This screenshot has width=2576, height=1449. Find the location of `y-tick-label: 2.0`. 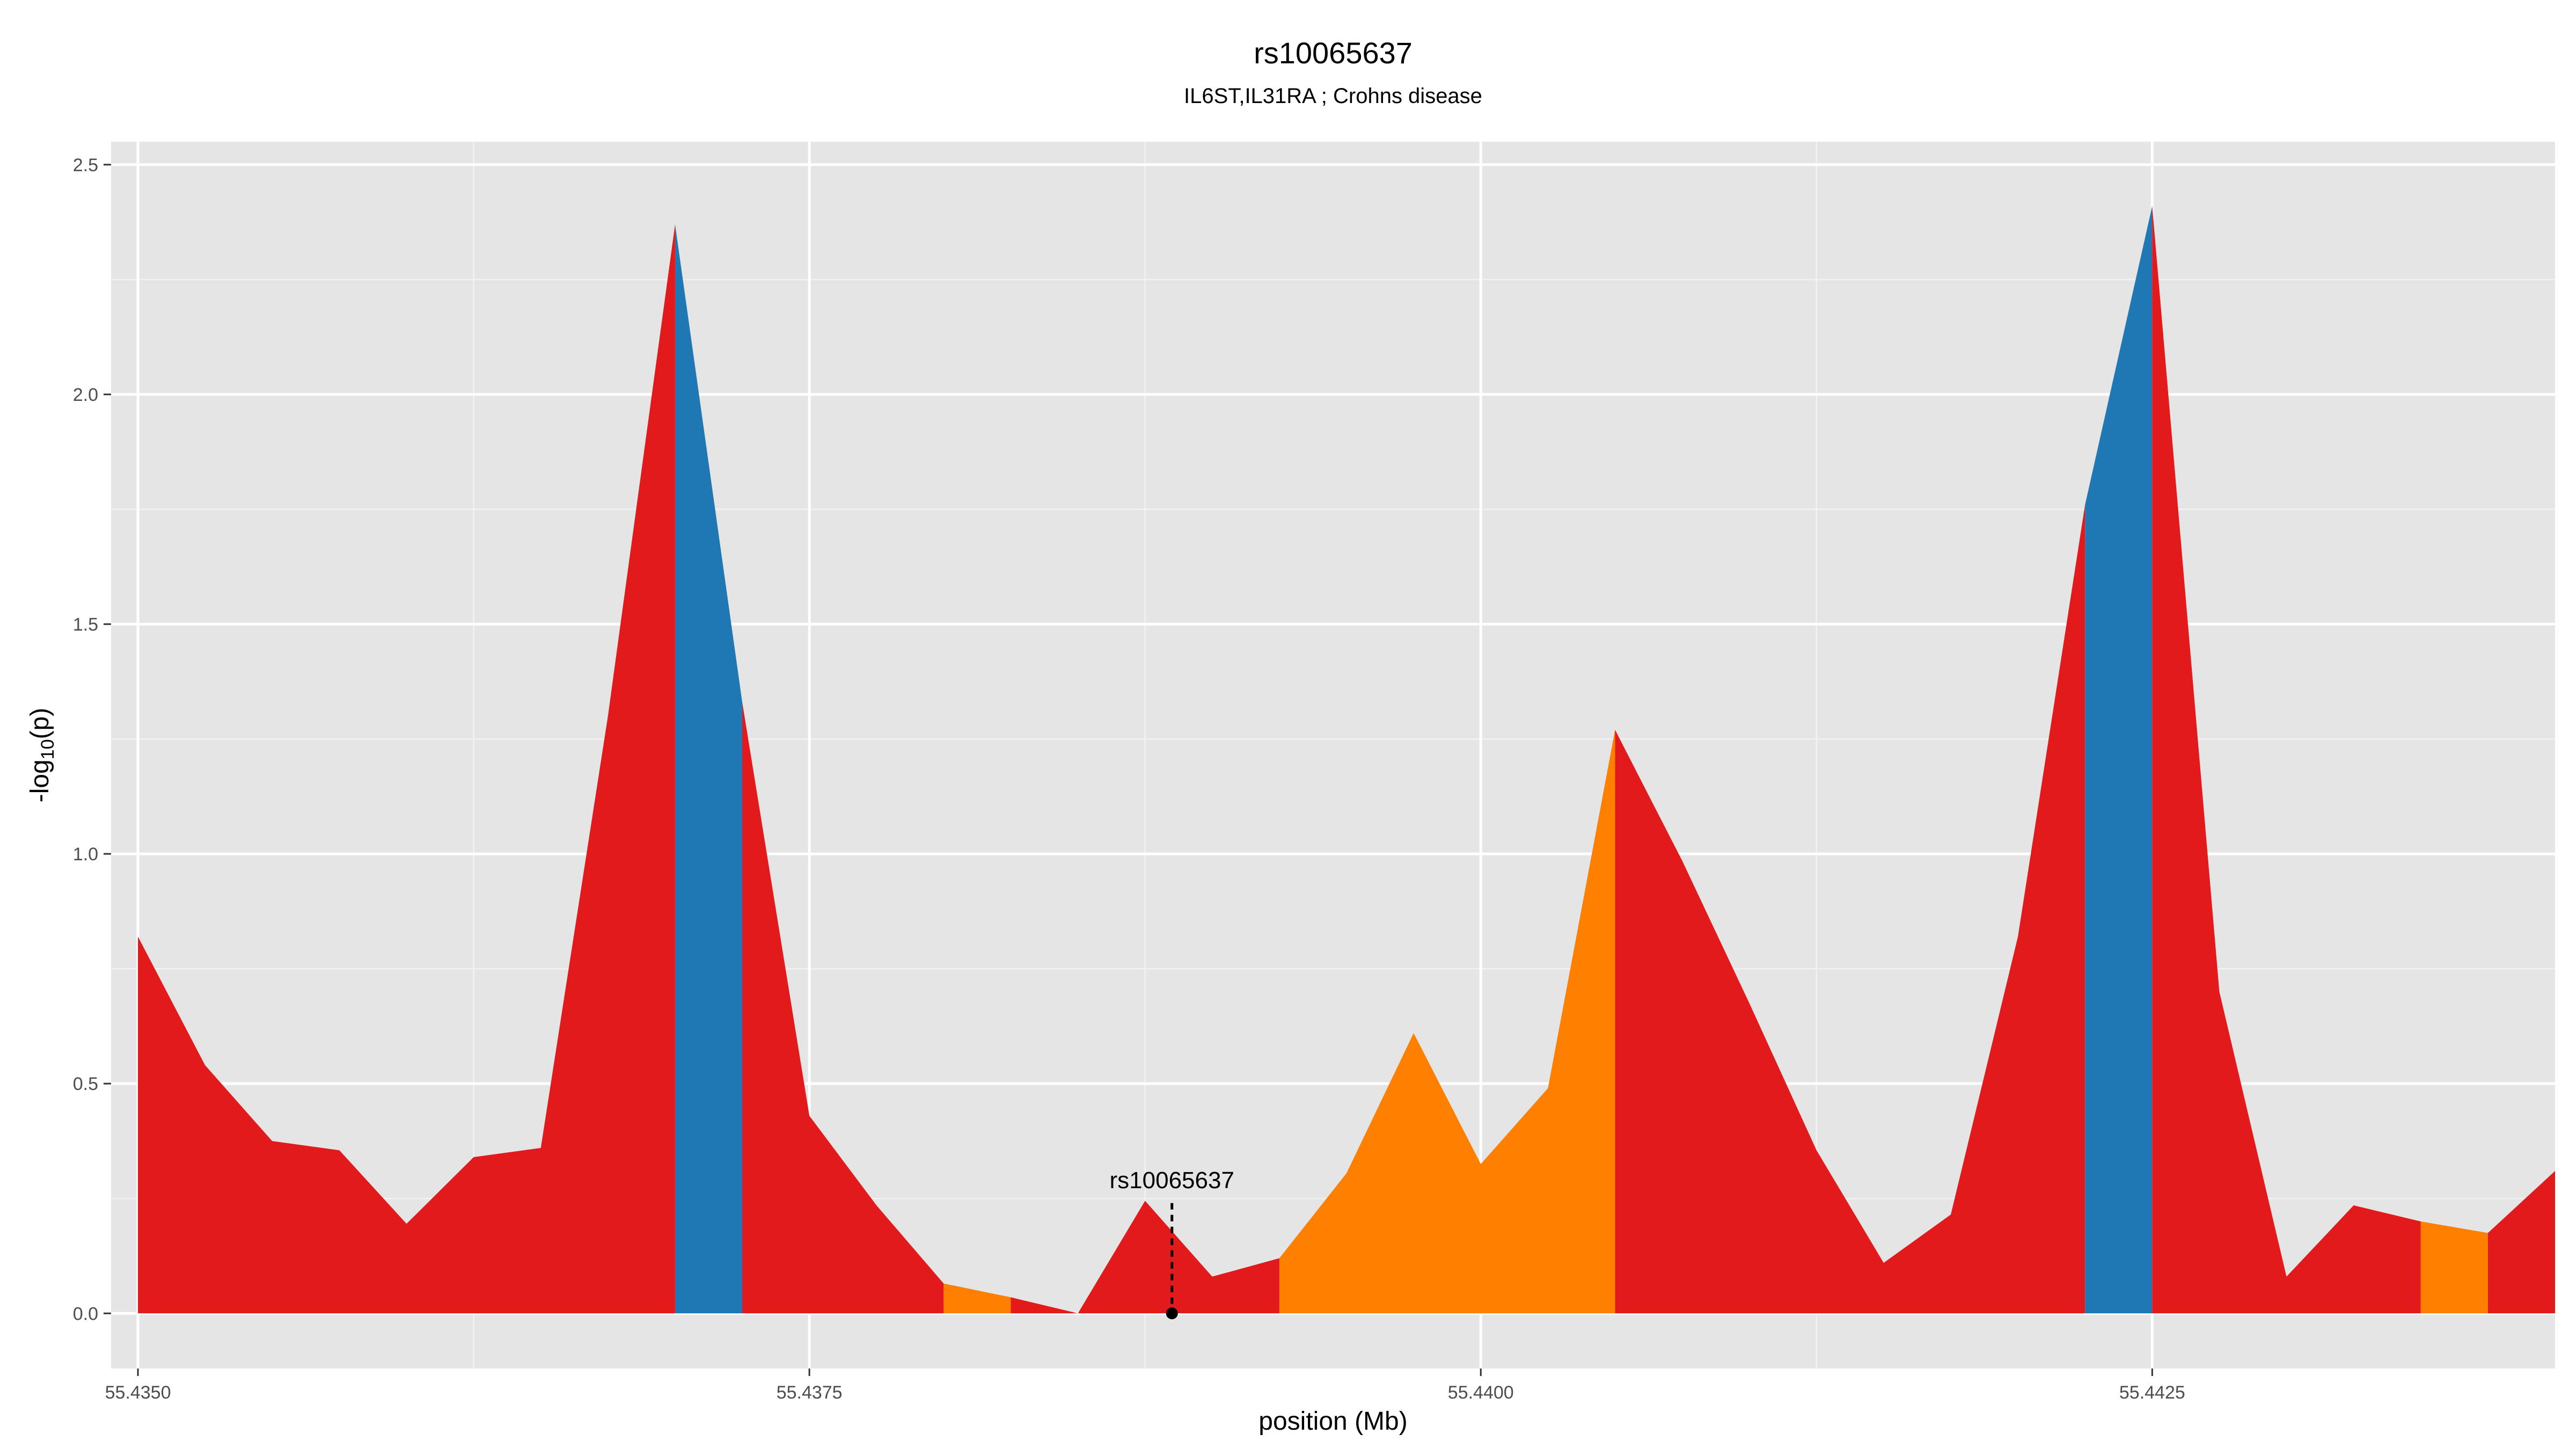

y-tick-label: 2.0 is located at coordinates (85, 395).